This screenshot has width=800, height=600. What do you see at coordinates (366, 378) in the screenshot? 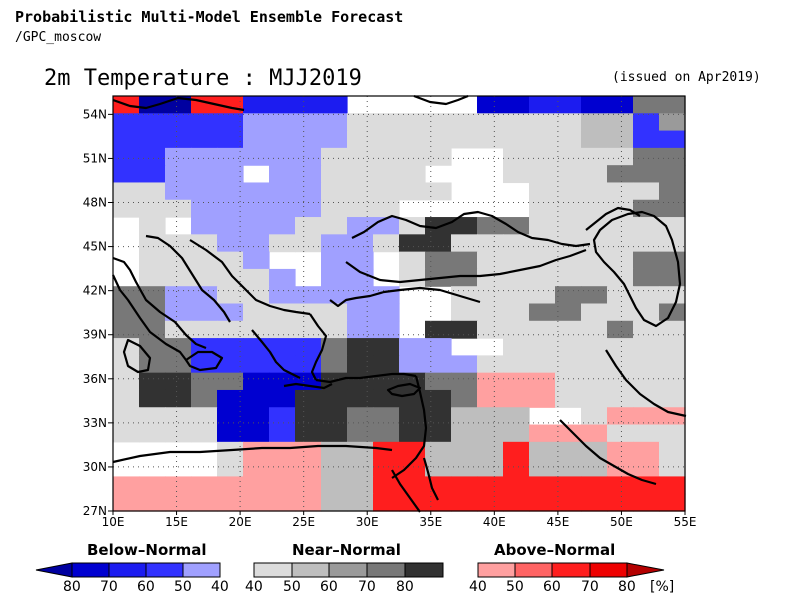
I see `coast-anatolia-south` at bounding box center [366, 378].